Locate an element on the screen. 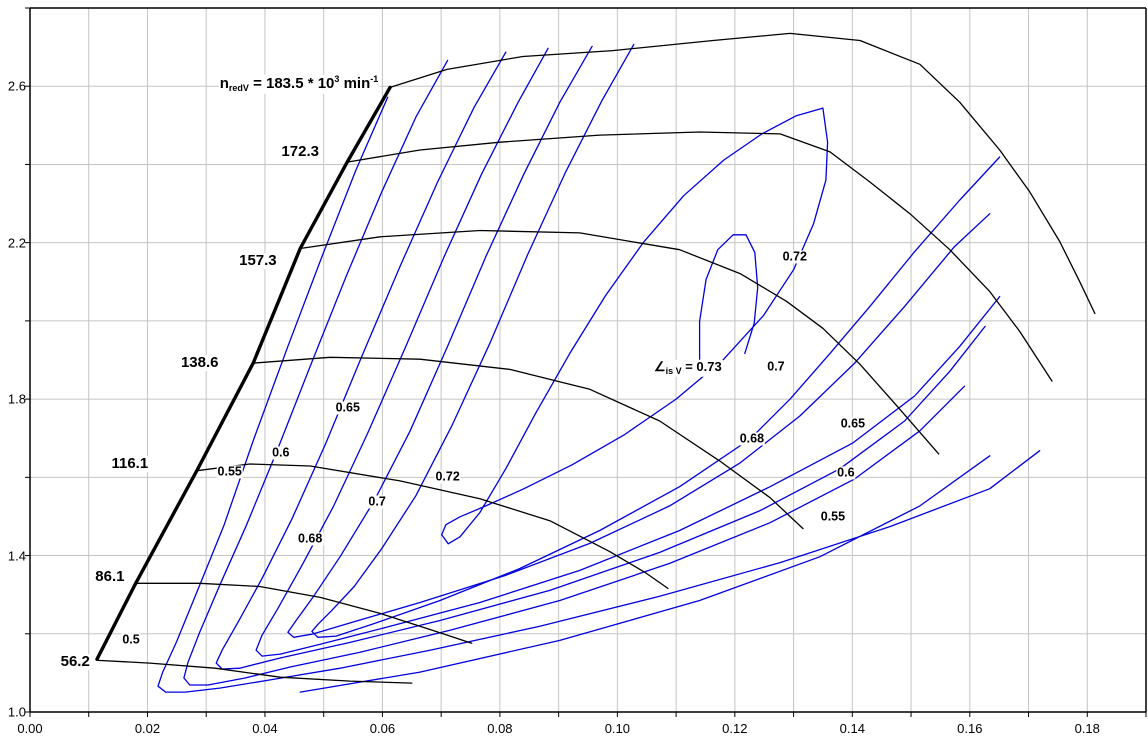 The width and height of the screenshot is (1148, 741). speed-line-label: 138.6 is located at coordinates (199, 363).